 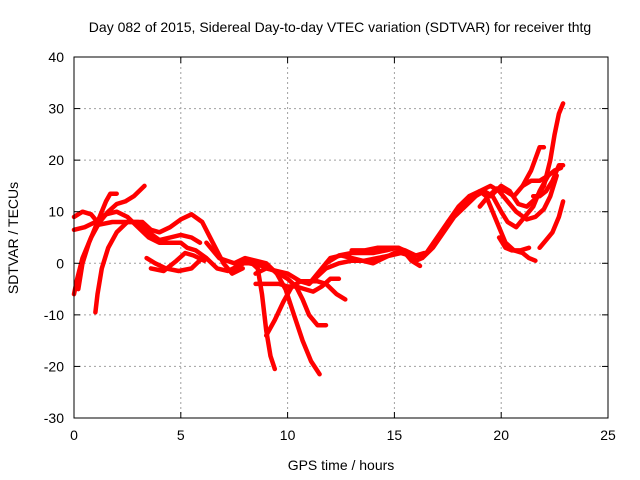 I want to click on y-axis-label: SDTVAR / TECUs, so click(x=13, y=238).